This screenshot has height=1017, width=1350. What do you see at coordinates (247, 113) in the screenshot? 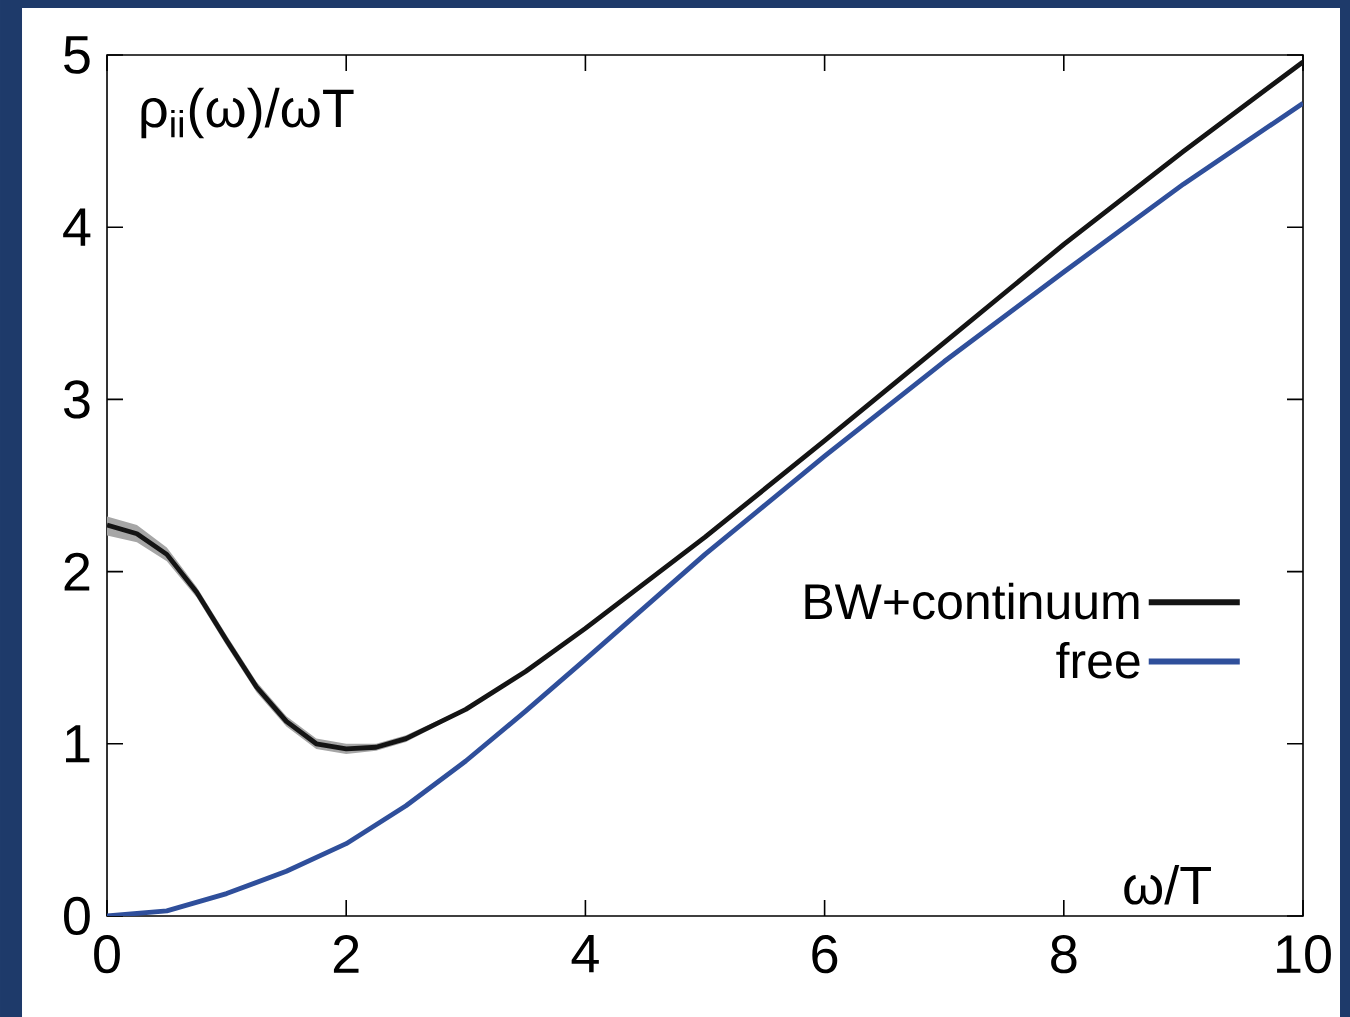
I see `y-axis-title: ρ$_{ii}$(ω)/ωT` at bounding box center [247, 113].